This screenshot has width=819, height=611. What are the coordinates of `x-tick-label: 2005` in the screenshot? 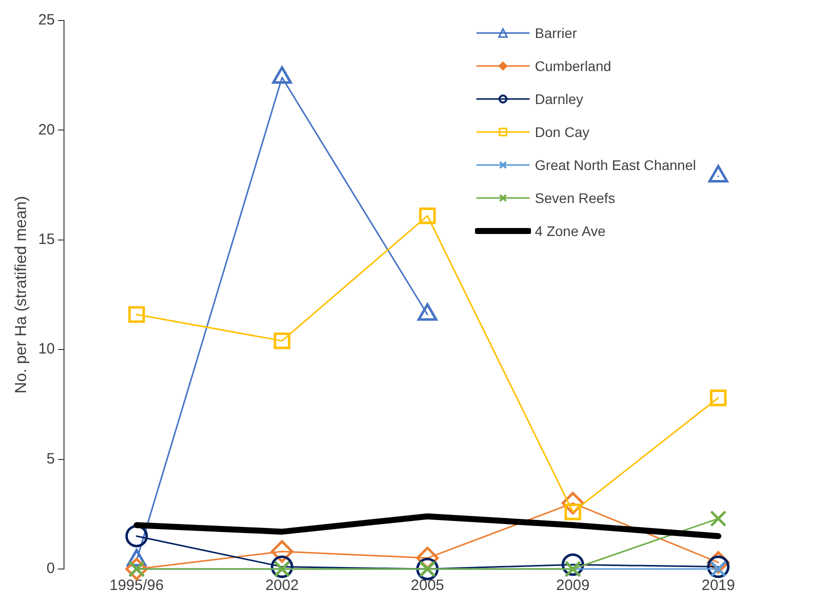 It's located at (427, 585).